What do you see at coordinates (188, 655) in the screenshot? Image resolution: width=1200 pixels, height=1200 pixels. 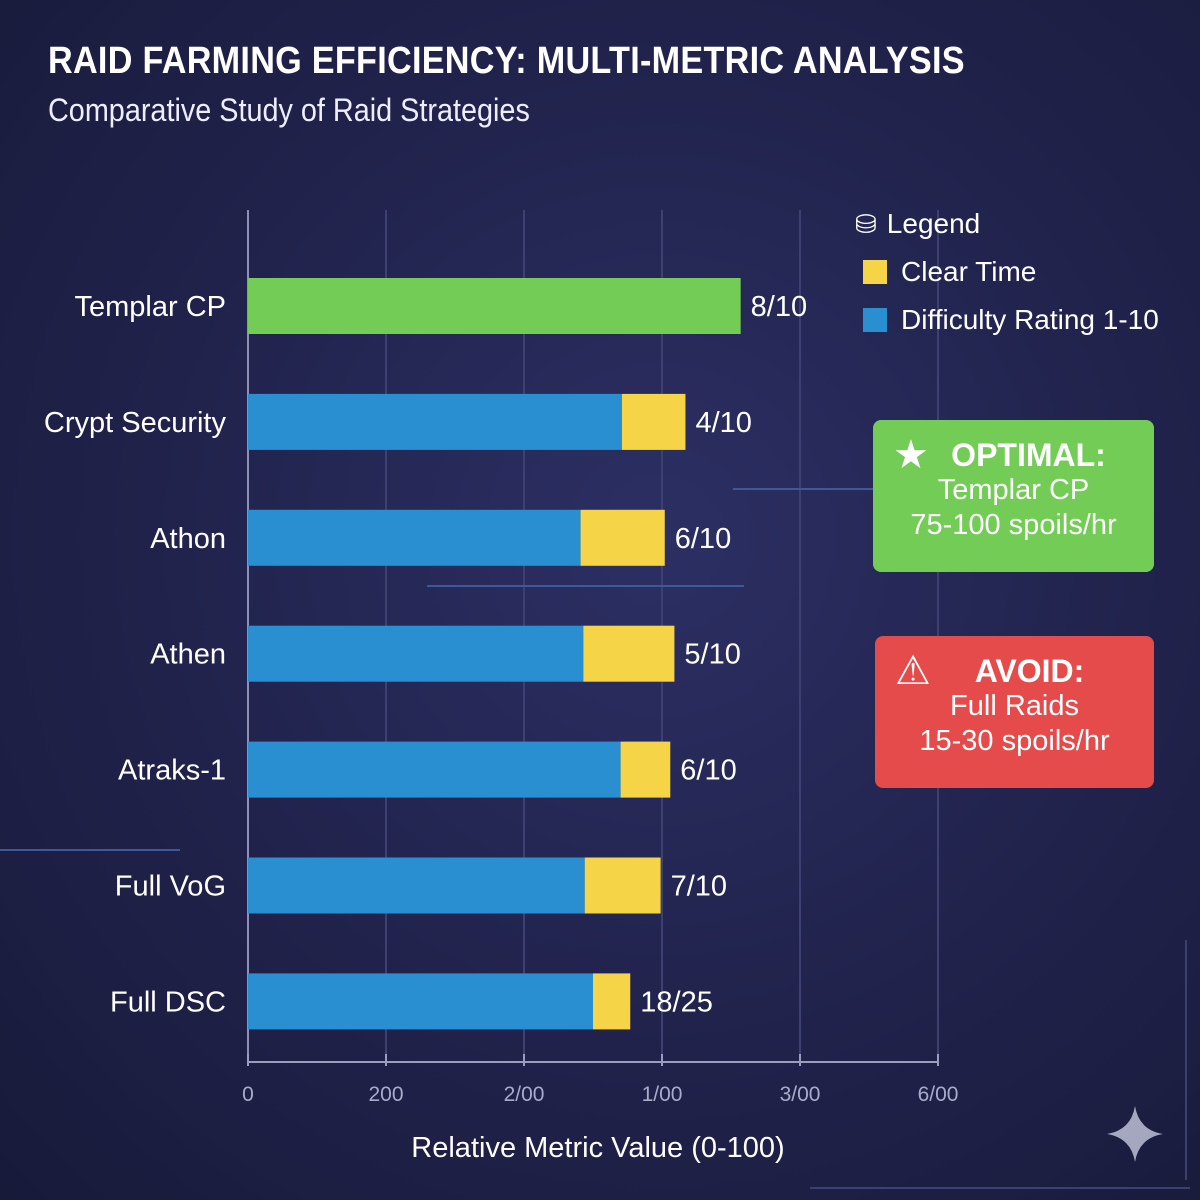 I see `category-label: Athen` at bounding box center [188, 655].